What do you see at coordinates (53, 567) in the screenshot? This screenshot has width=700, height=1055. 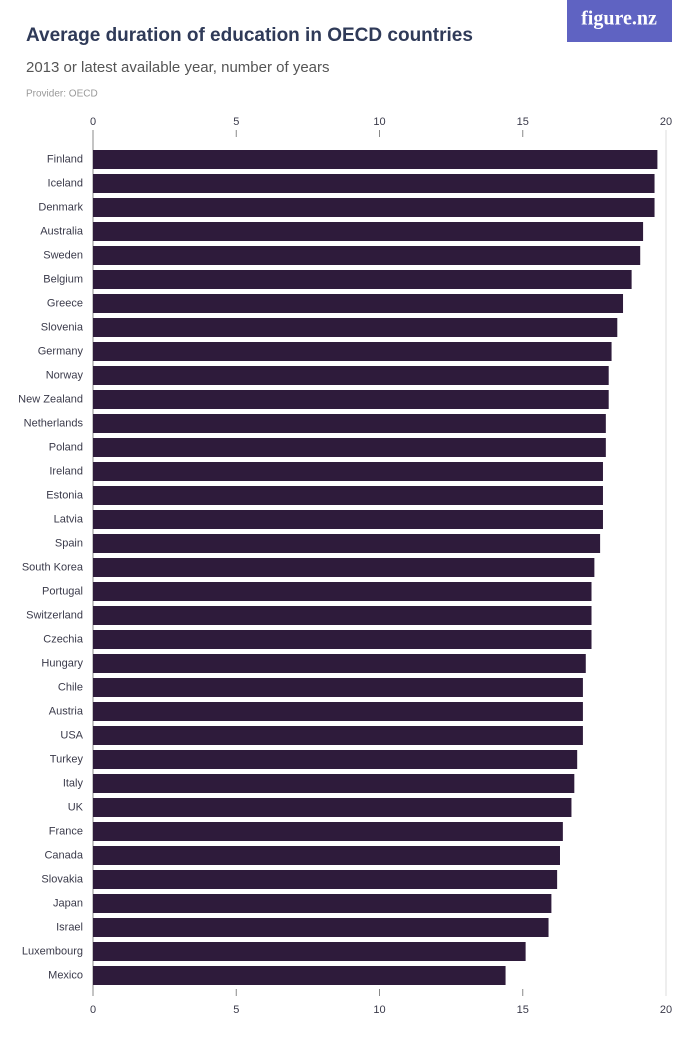 I see `y-tick-label: South Korea` at bounding box center [53, 567].